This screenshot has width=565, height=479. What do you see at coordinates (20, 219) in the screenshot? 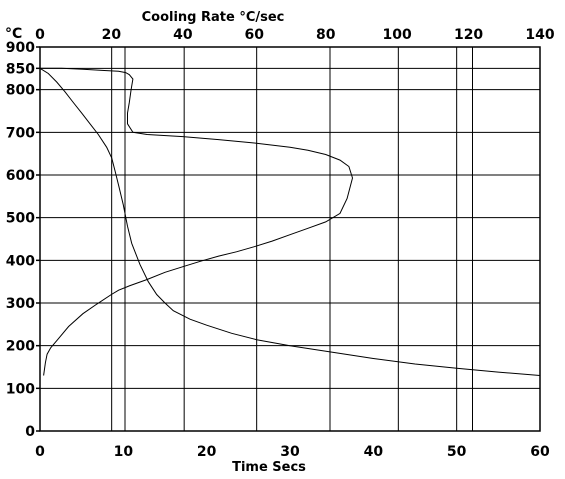
I see `y-tick-label-500: 500` at bounding box center [20, 219].